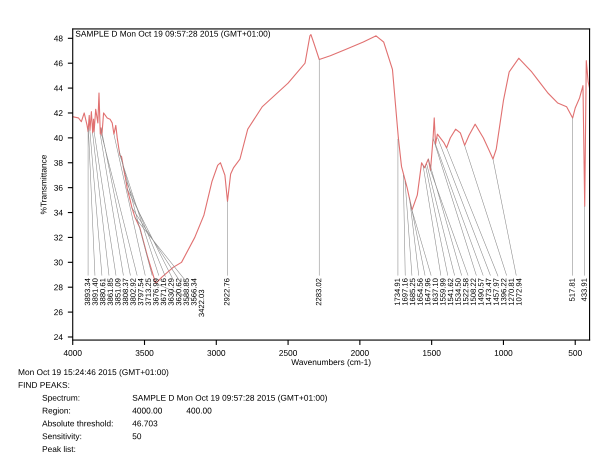  I want to click on x-tick-label: 3500, so click(145, 353).